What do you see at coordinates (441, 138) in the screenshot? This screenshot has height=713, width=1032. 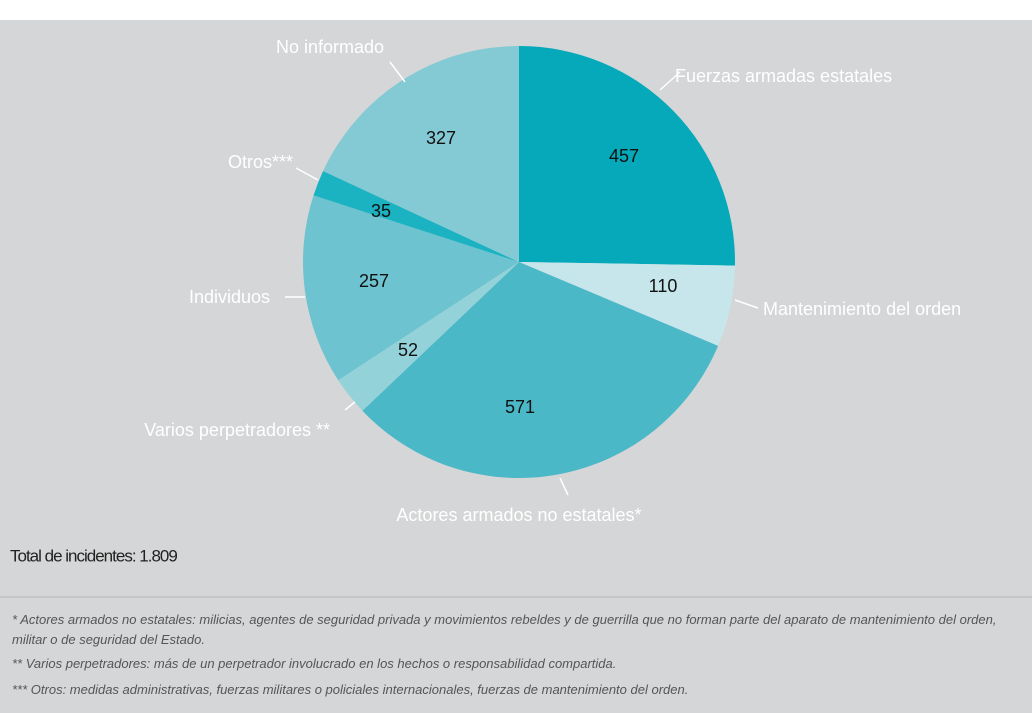 I see `value-label: 327` at bounding box center [441, 138].